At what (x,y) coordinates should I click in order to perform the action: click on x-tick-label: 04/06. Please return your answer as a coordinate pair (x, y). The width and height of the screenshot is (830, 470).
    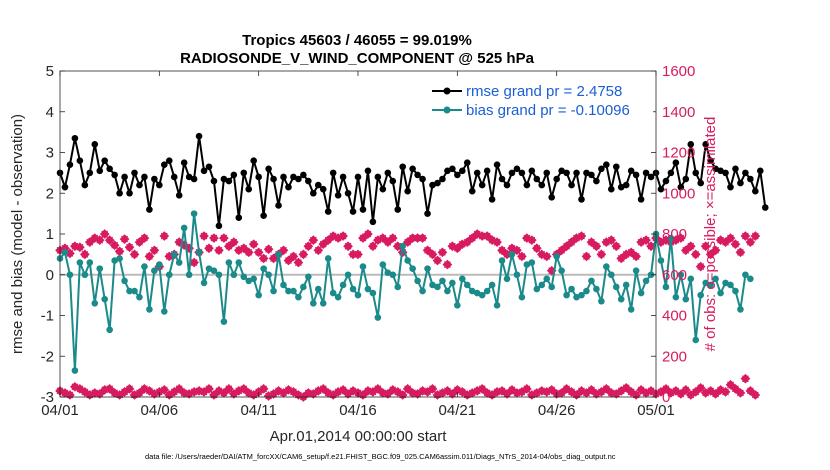
    Looking at the image, I should click on (160, 410).